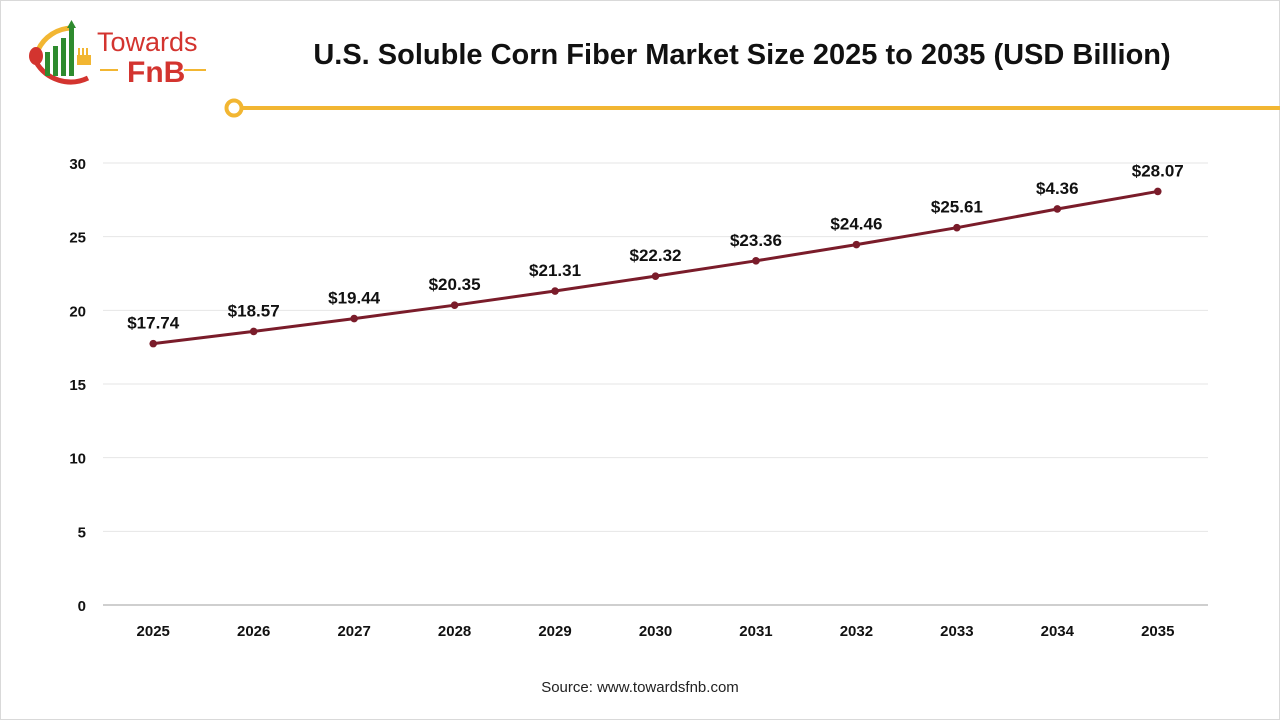 This screenshot has height=725, width=1280. What do you see at coordinates (1058, 631) in the screenshot?
I see `x-tick-label: 2034` at bounding box center [1058, 631].